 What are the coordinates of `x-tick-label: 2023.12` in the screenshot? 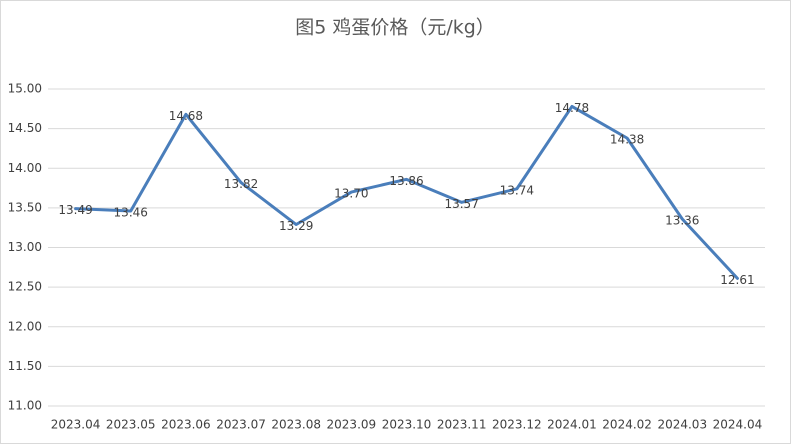 It's located at (517, 425).